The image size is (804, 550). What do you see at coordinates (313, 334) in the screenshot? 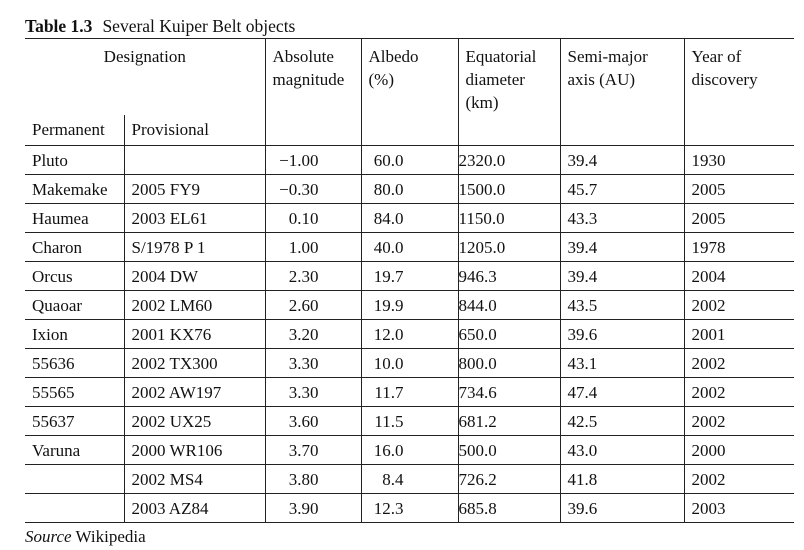
I see `absolute-magnitude-cell: 3.20` at bounding box center [313, 334].